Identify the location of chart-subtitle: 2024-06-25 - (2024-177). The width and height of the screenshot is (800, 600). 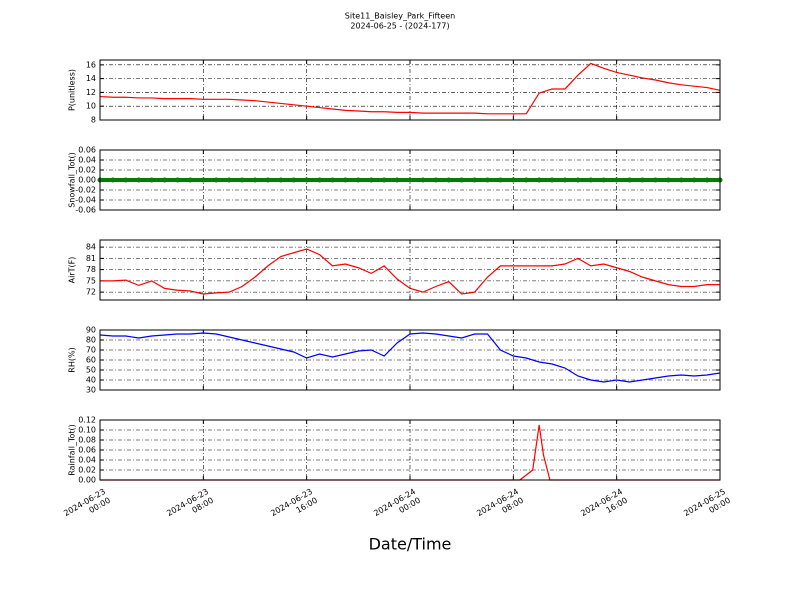
(399, 26).